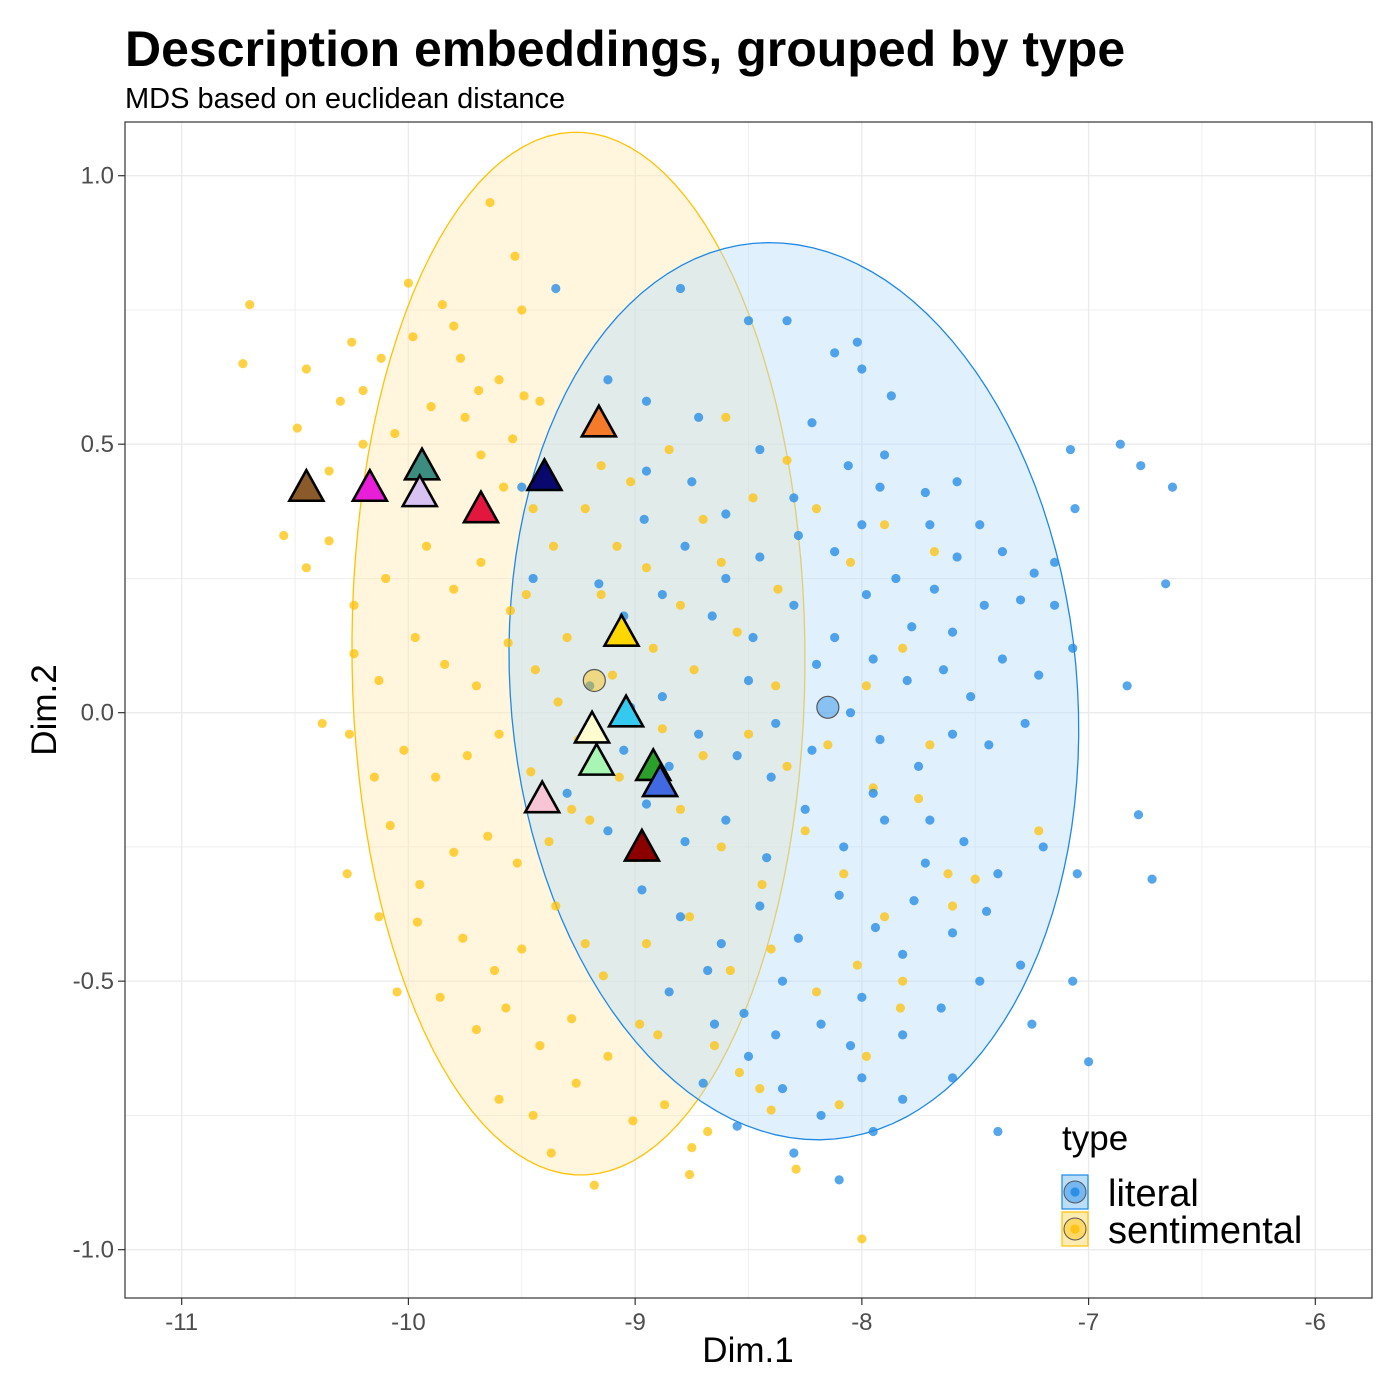 The height and width of the screenshot is (1400, 1400). Describe the element at coordinates (1153, 1194) in the screenshot. I see `legend-label-literal: literal` at that location.